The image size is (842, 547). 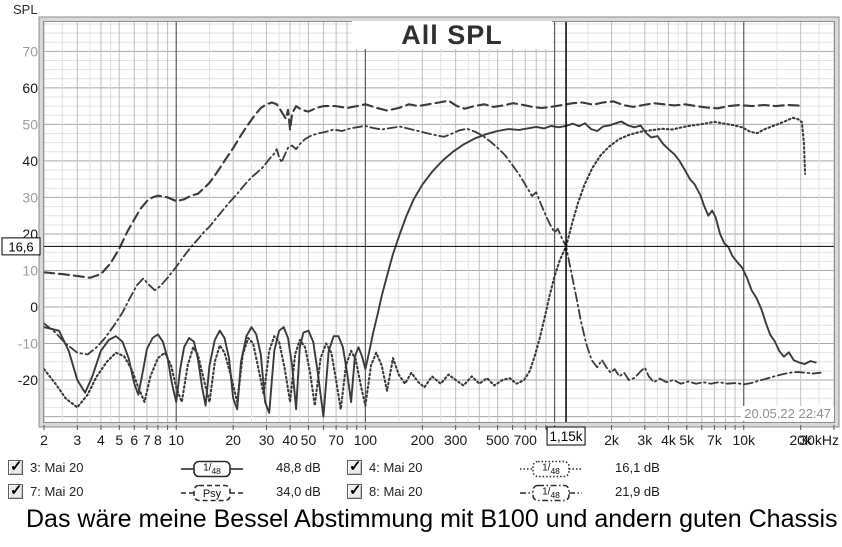 What do you see at coordinates (801, 440) in the screenshot?
I see `x-tick-label: 20k` at bounding box center [801, 440].